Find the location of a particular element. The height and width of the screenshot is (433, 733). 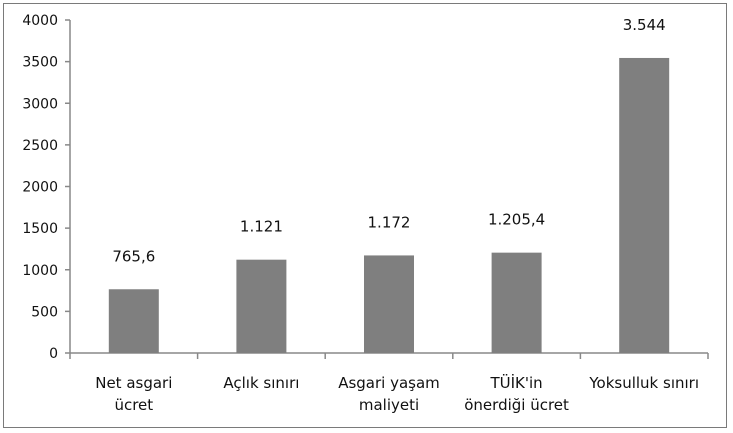

x-category-label: TÜİK'in is located at coordinates (515, 382).